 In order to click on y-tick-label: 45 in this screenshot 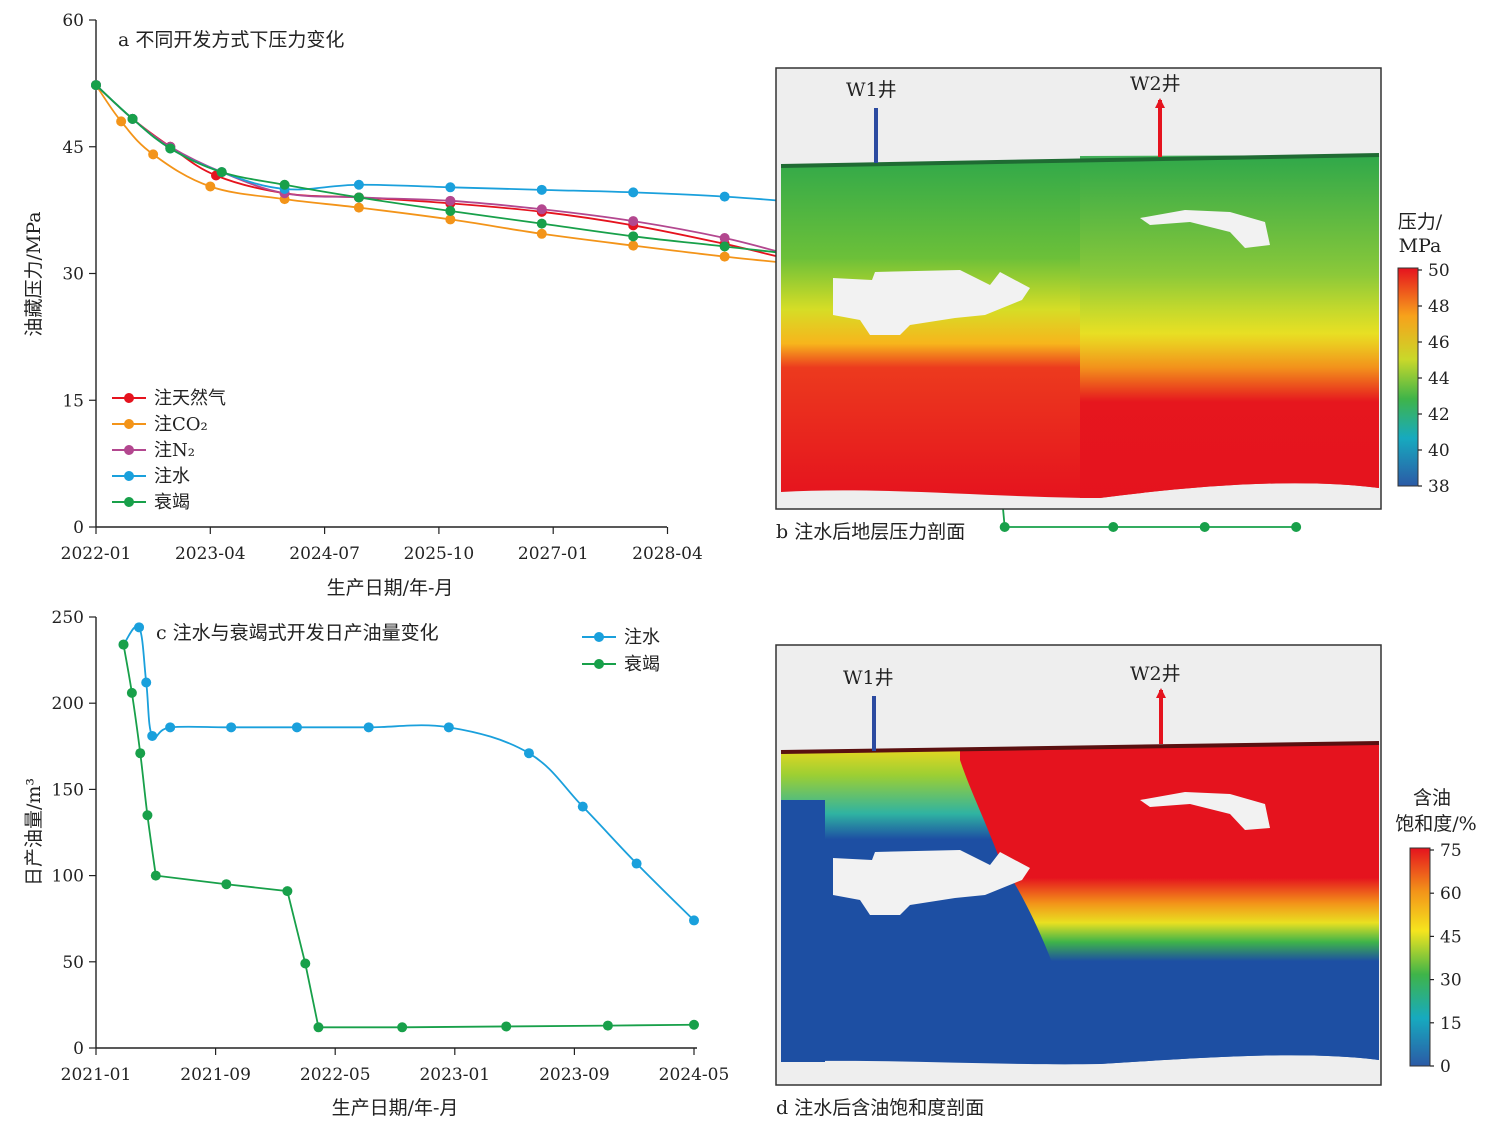, I will do `click(73, 148)`.